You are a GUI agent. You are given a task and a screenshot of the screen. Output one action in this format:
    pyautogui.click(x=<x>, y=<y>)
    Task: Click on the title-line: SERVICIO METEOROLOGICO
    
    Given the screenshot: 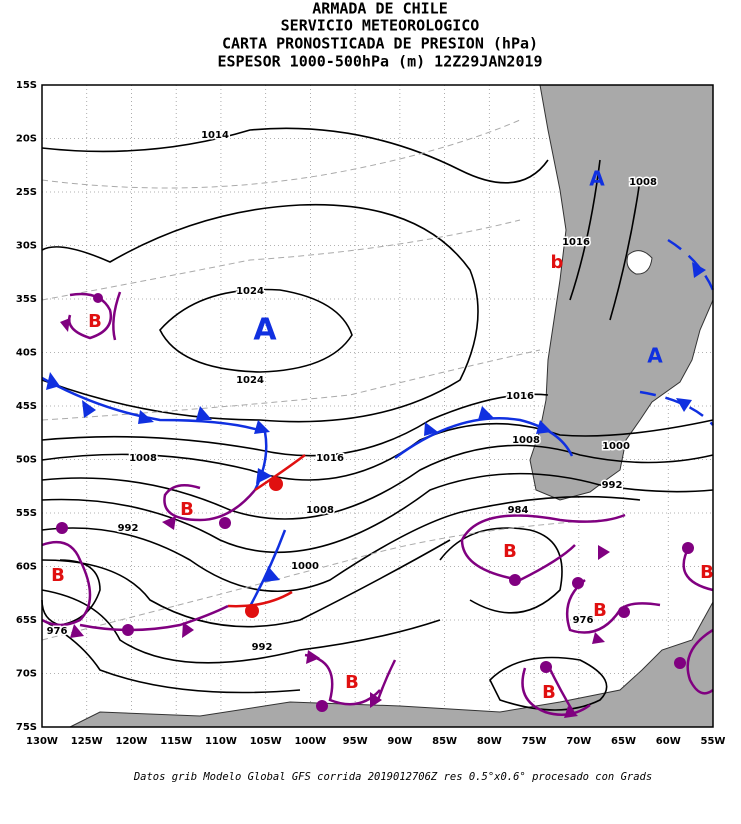 What is the action you would take?
    pyautogui.click(x=380, y=26)
    